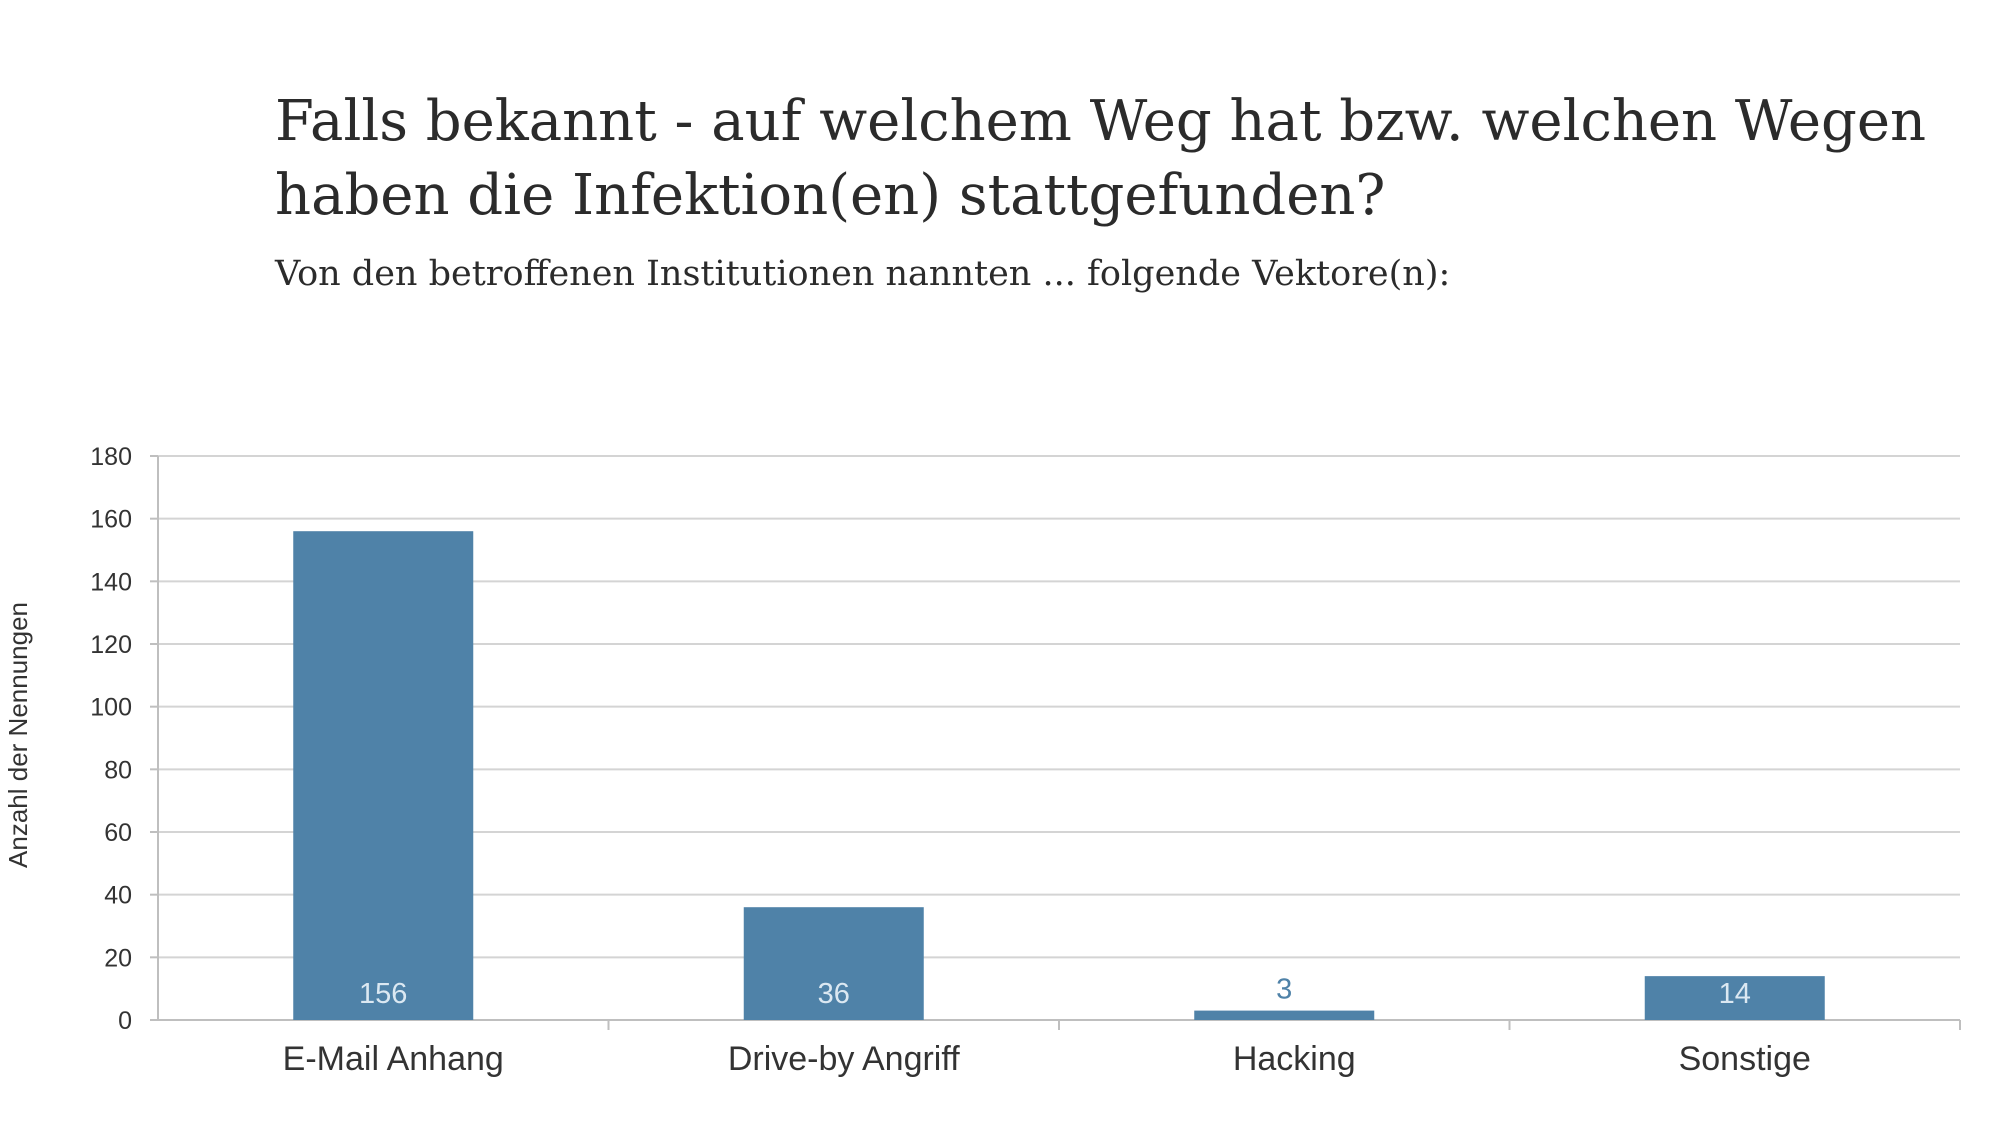 The height and width of the screenshot is (1125, 2000). Describe the element at coordinates (383, 994) in the screenshot. I see `data-label: 156` at that location.